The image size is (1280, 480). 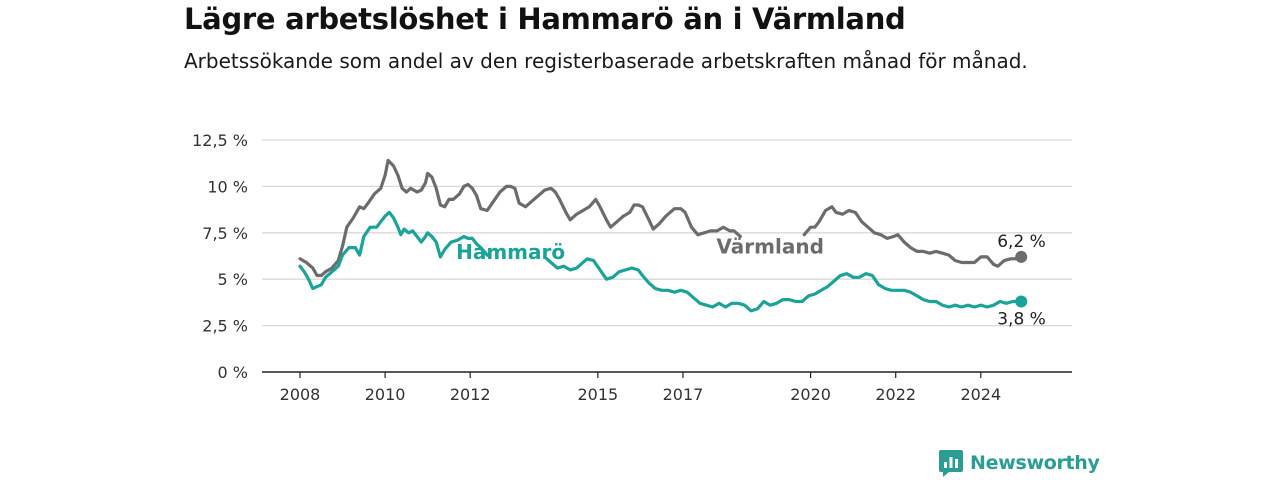 I want to click on x-tick-label: 2020, so click(x=810, y=394).